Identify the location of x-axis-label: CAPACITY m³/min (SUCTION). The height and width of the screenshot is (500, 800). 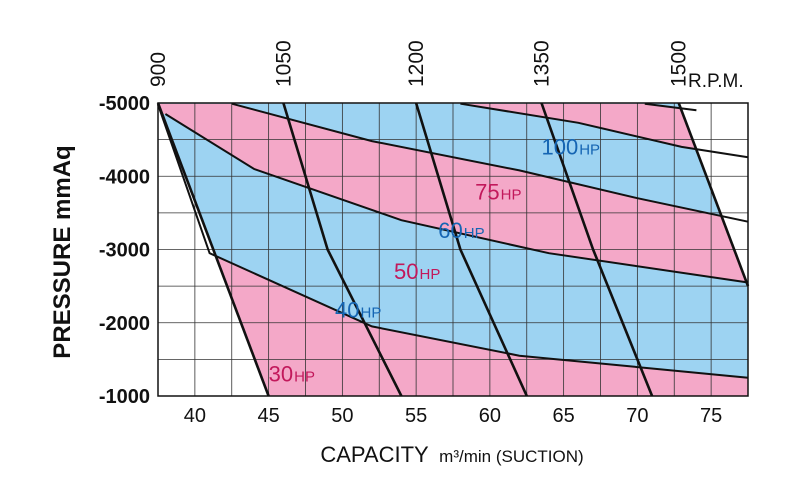
(451, 454).